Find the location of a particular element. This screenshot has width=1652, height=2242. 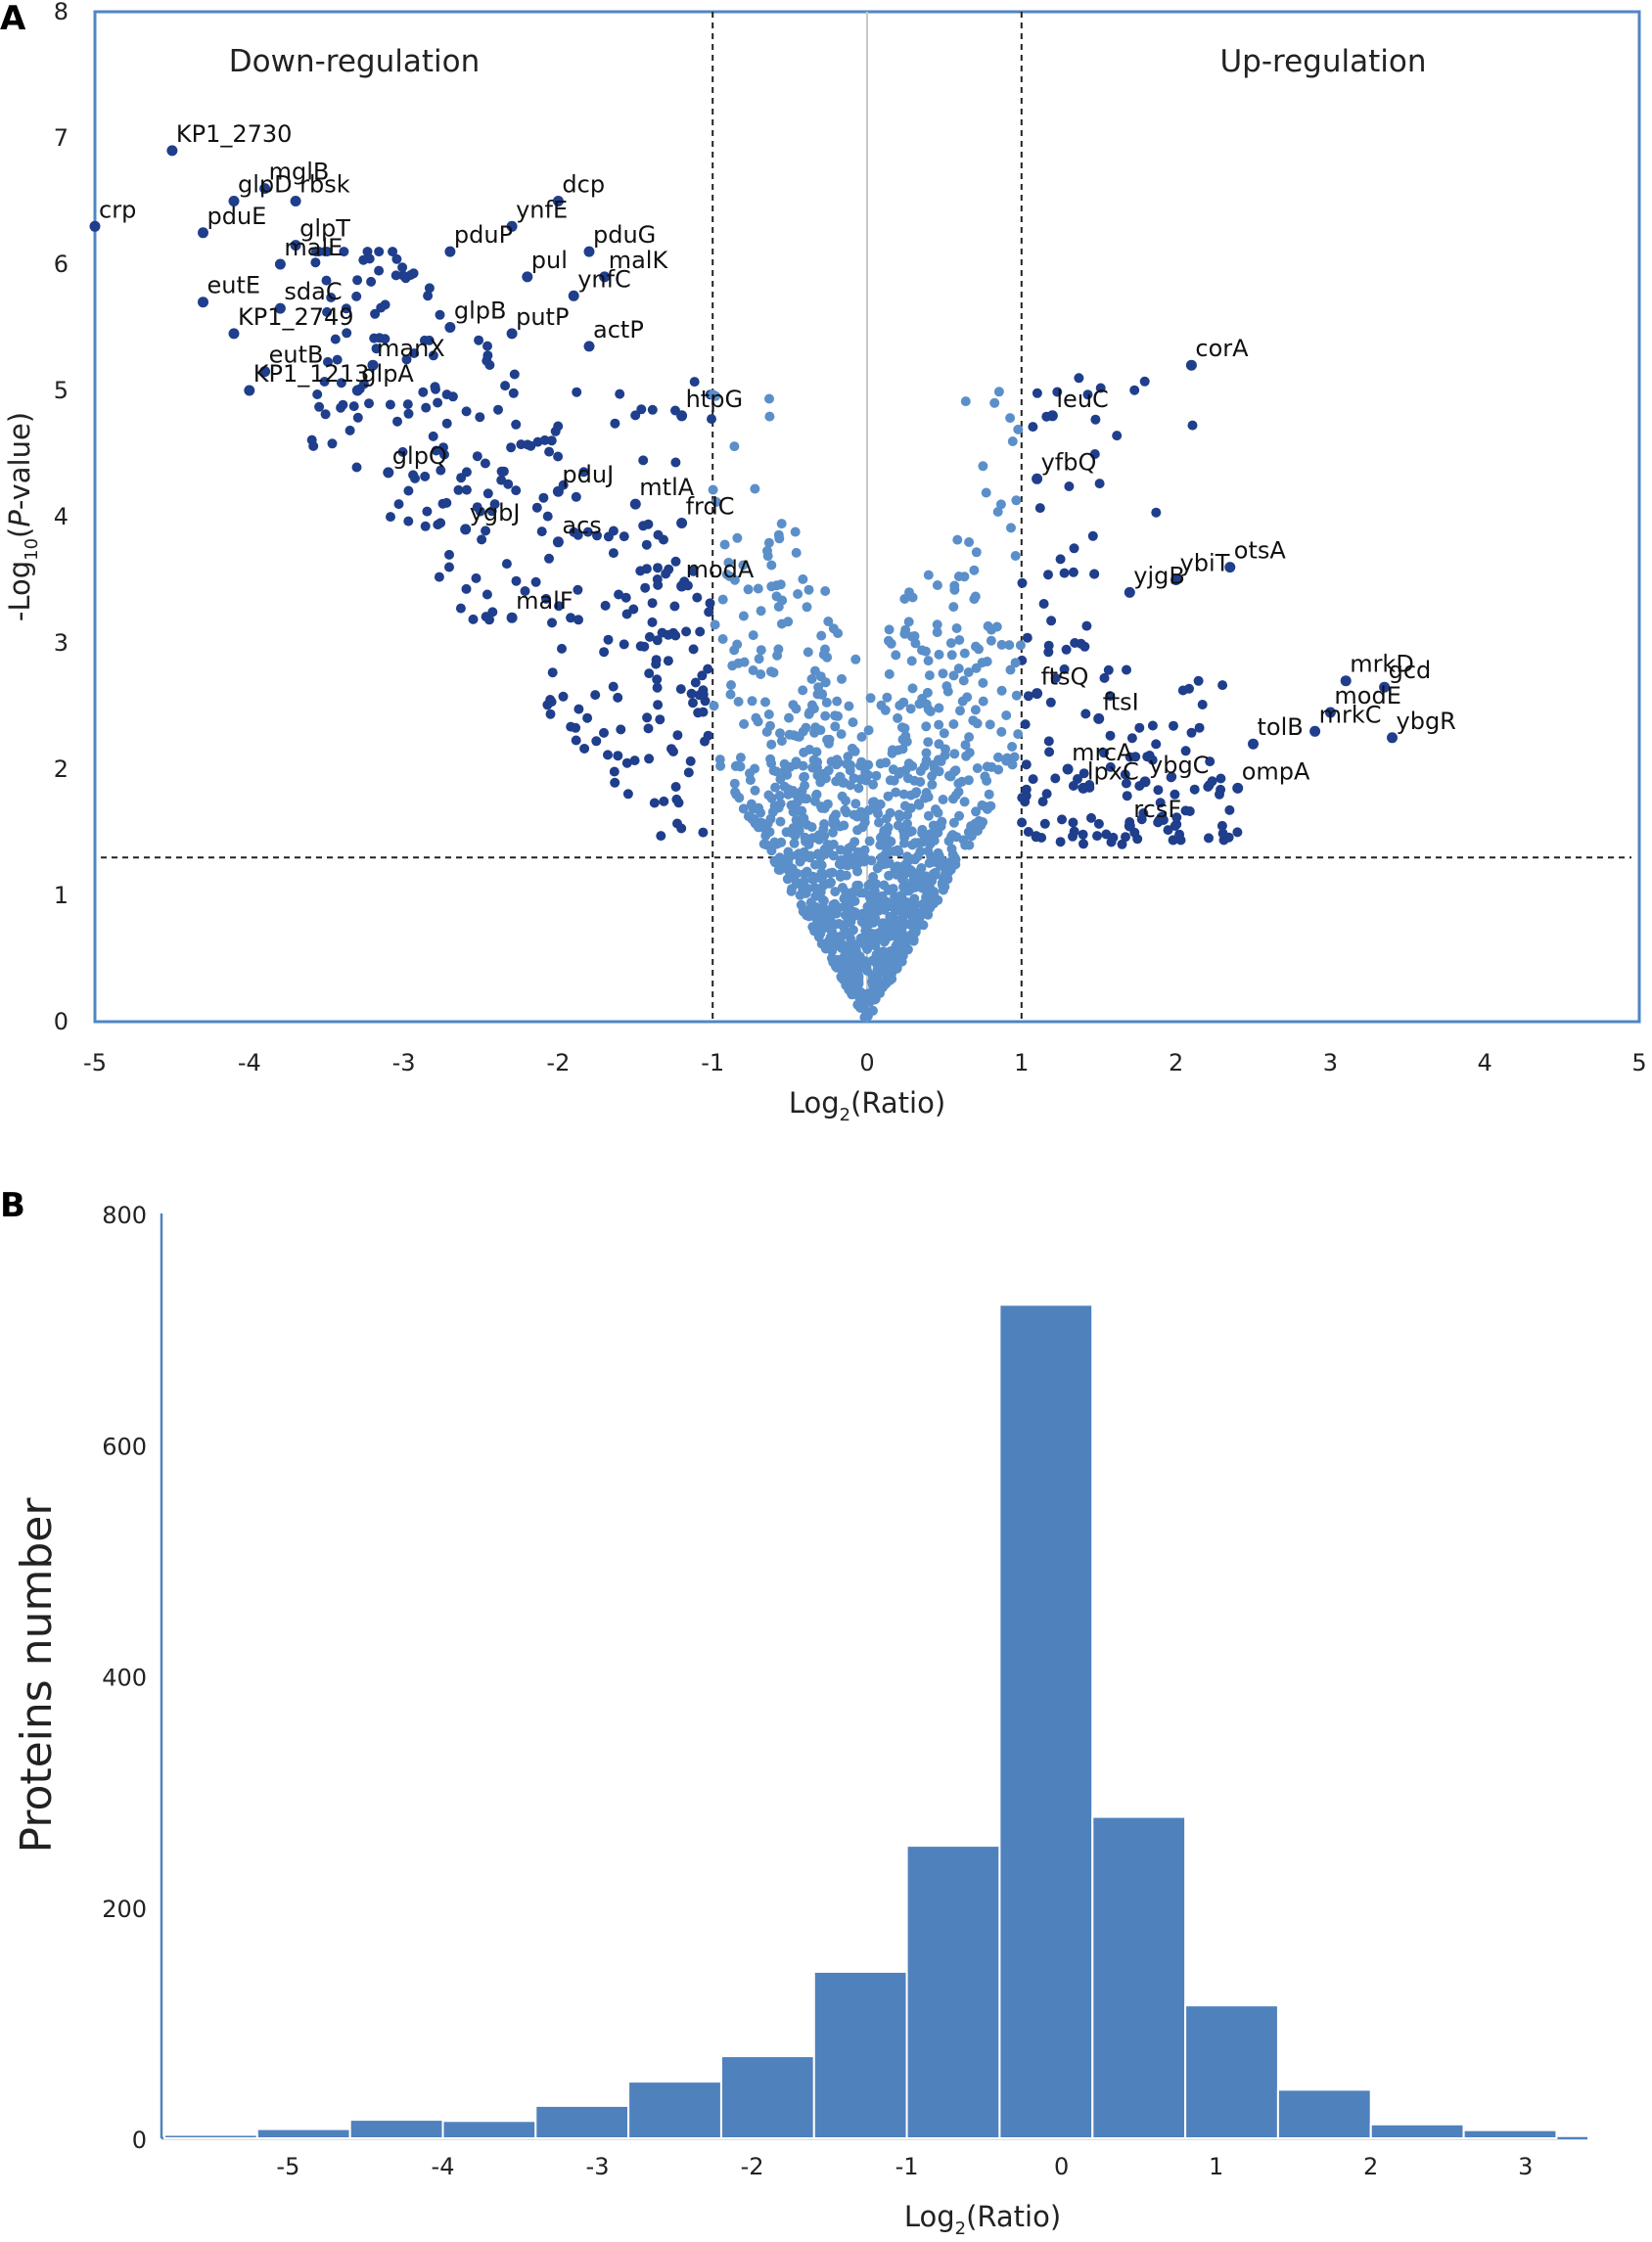

gene-point-mrkD is located at coordinates (1346, 681).